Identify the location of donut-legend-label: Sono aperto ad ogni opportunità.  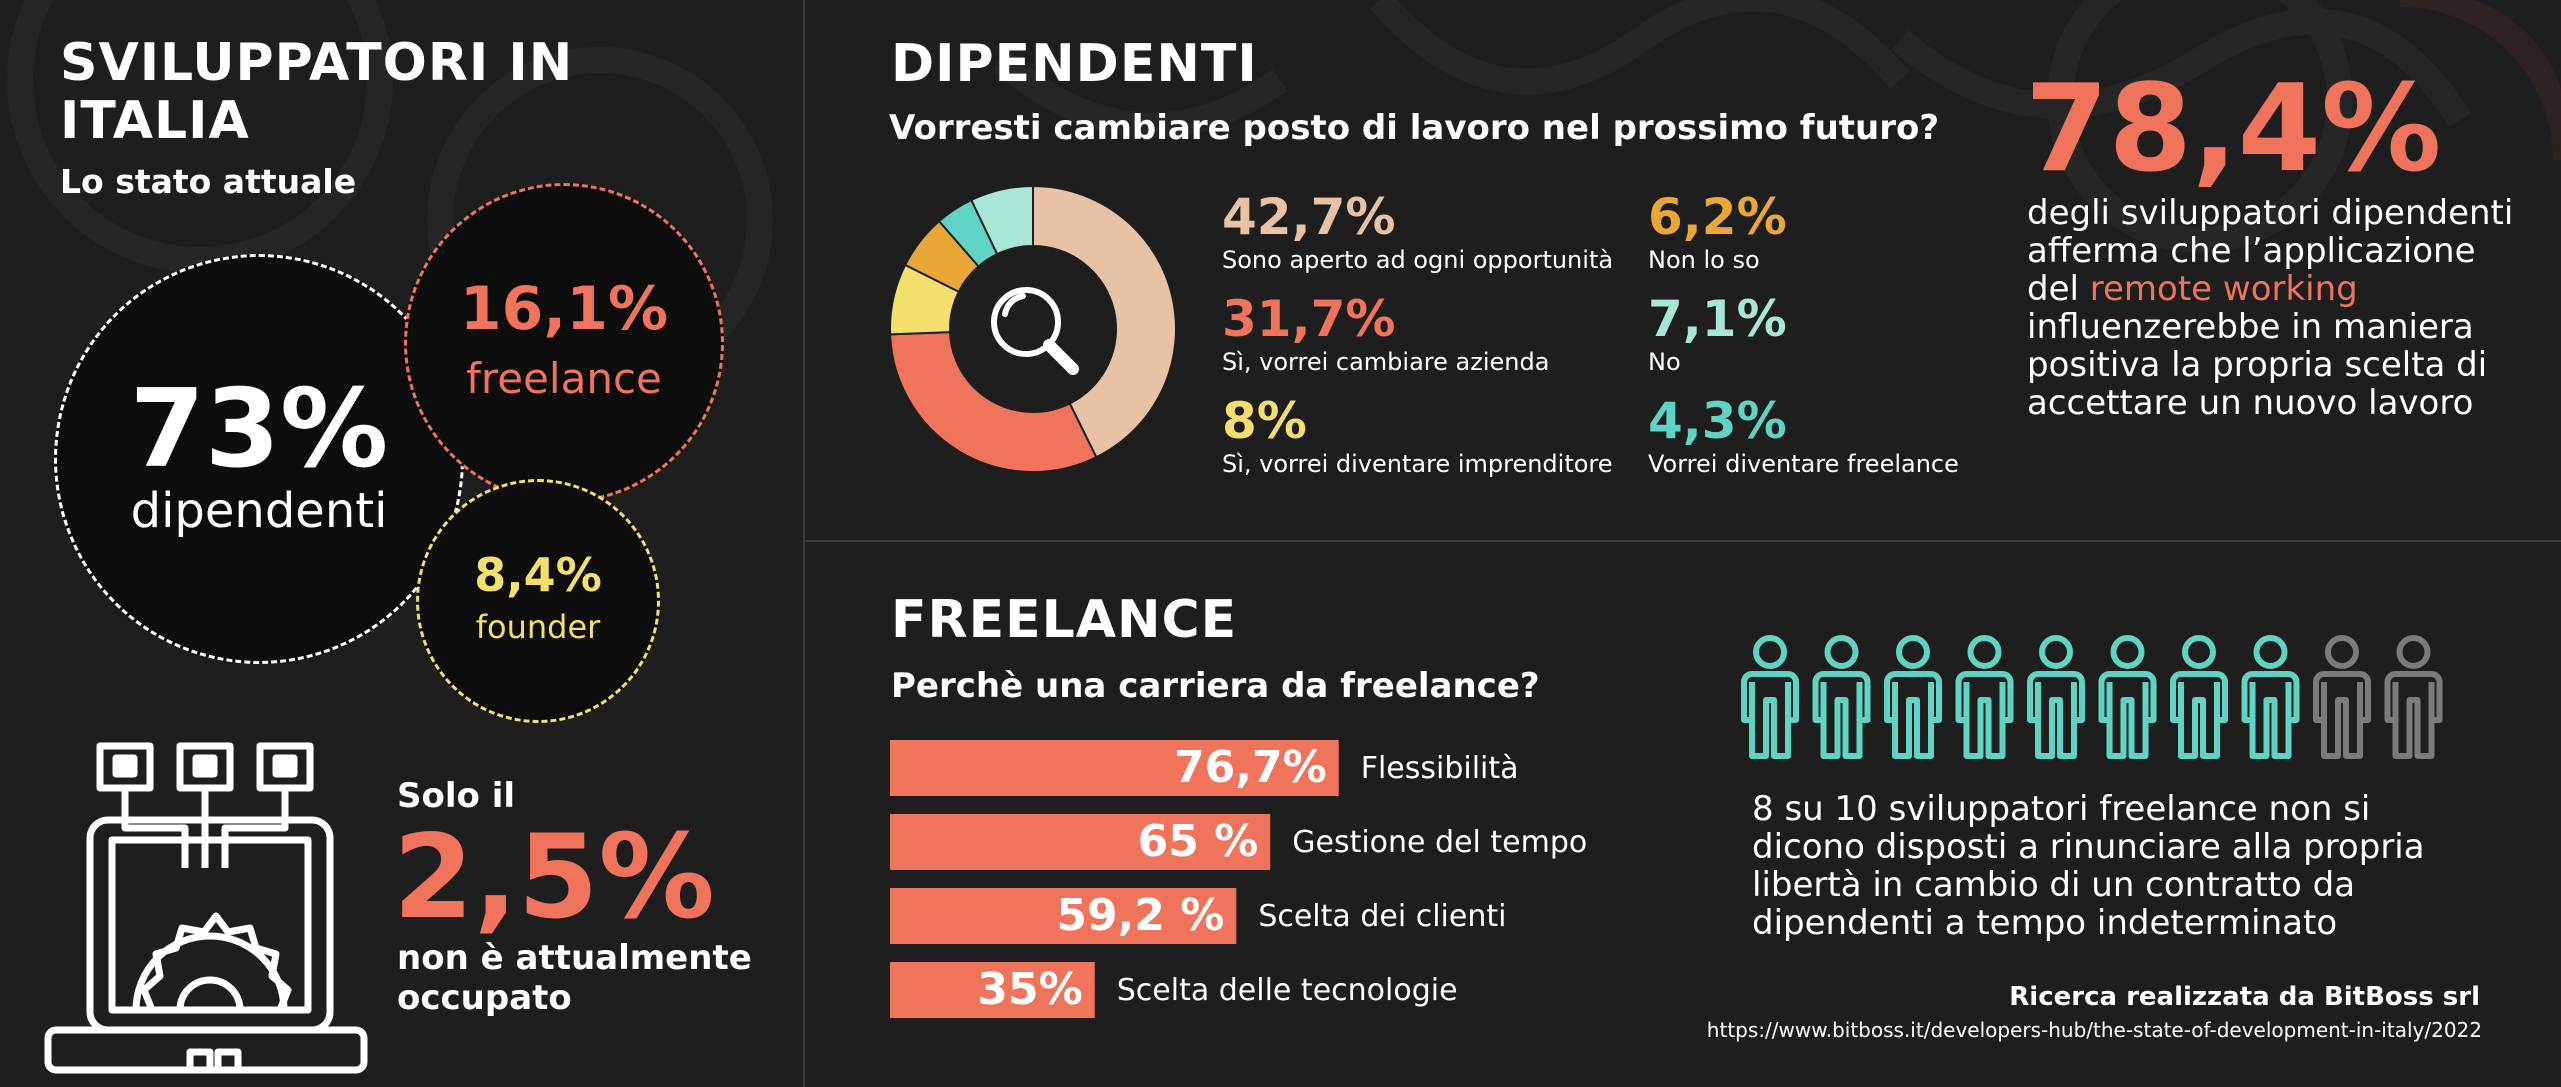
(1418, 260).